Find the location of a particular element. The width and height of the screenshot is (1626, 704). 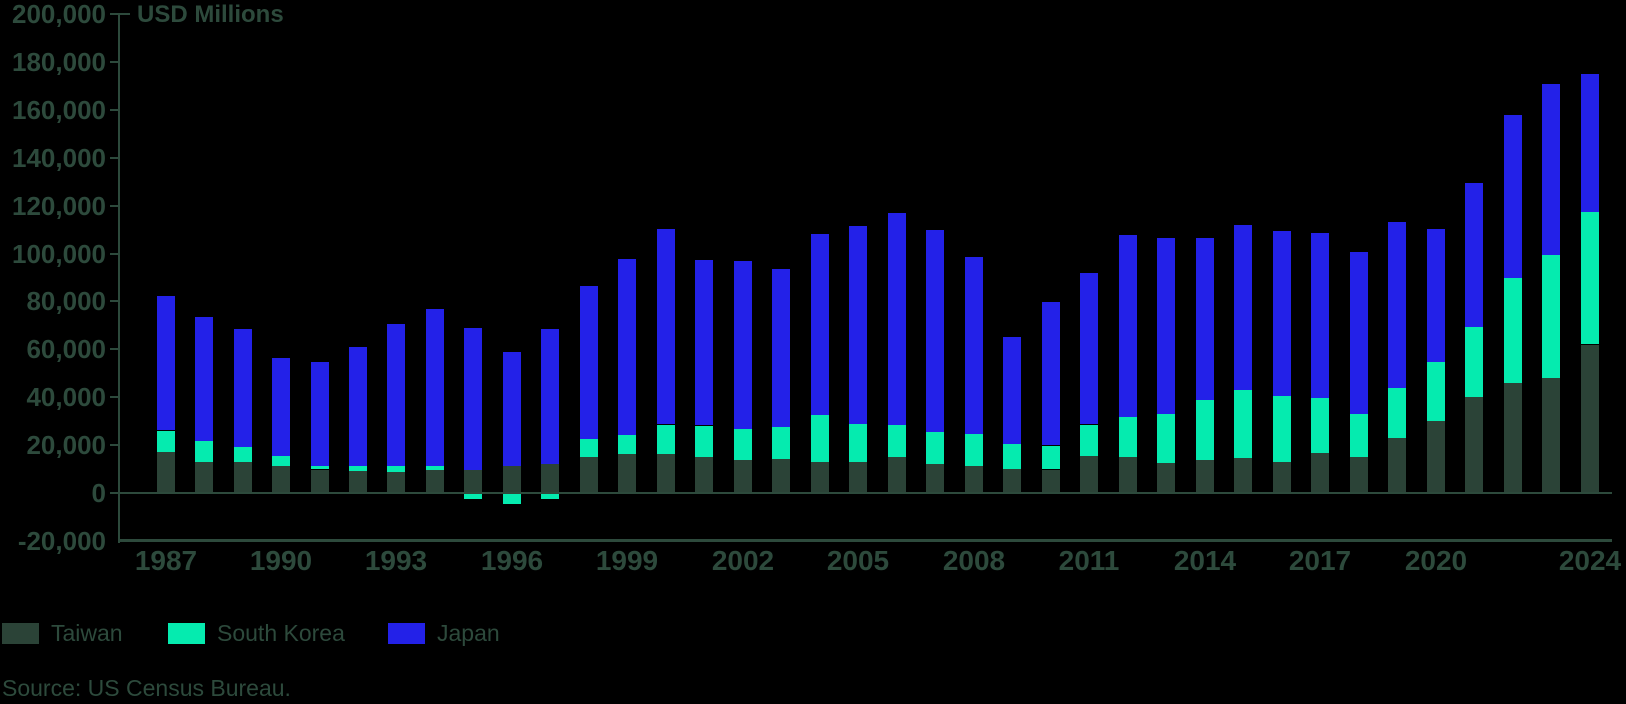

y-axis-tick-label: 120,000 is located at coordinates (59, 206).